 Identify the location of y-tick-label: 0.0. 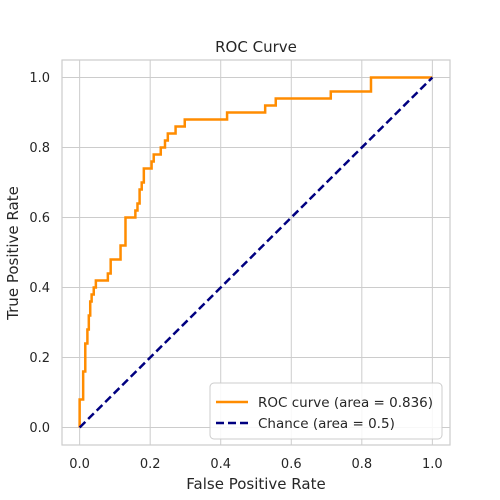
(39, 428).